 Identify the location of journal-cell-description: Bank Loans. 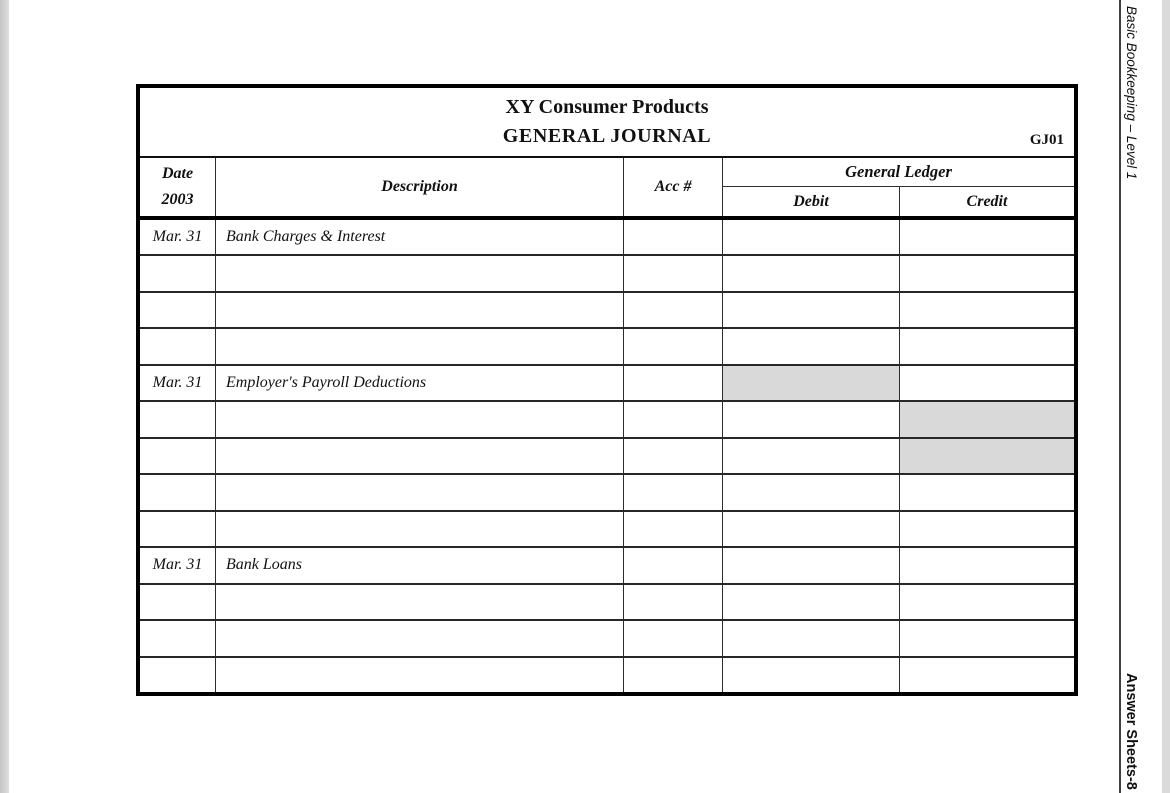
(420, 565).